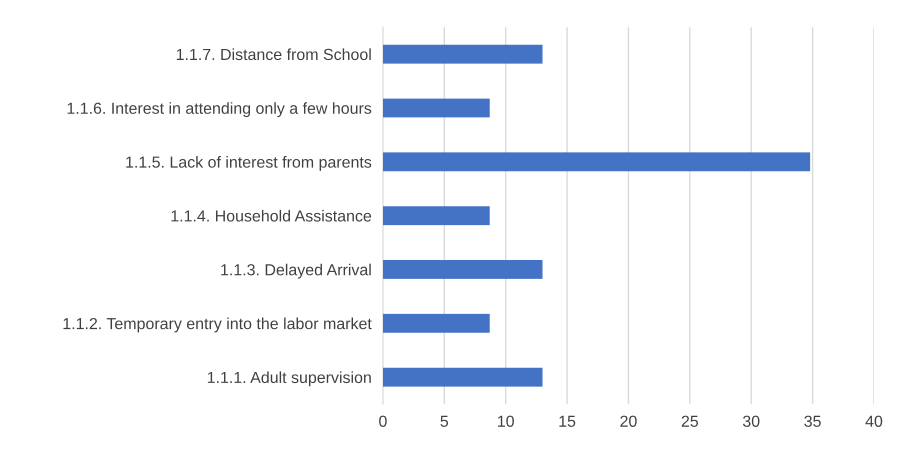 Image resolution: width=901 pixels, height=454 pixels. What do you see at coordinates (567, 421) in the screenshot?
I see `x-tick-label: 15` at bounding box center [567, 421].